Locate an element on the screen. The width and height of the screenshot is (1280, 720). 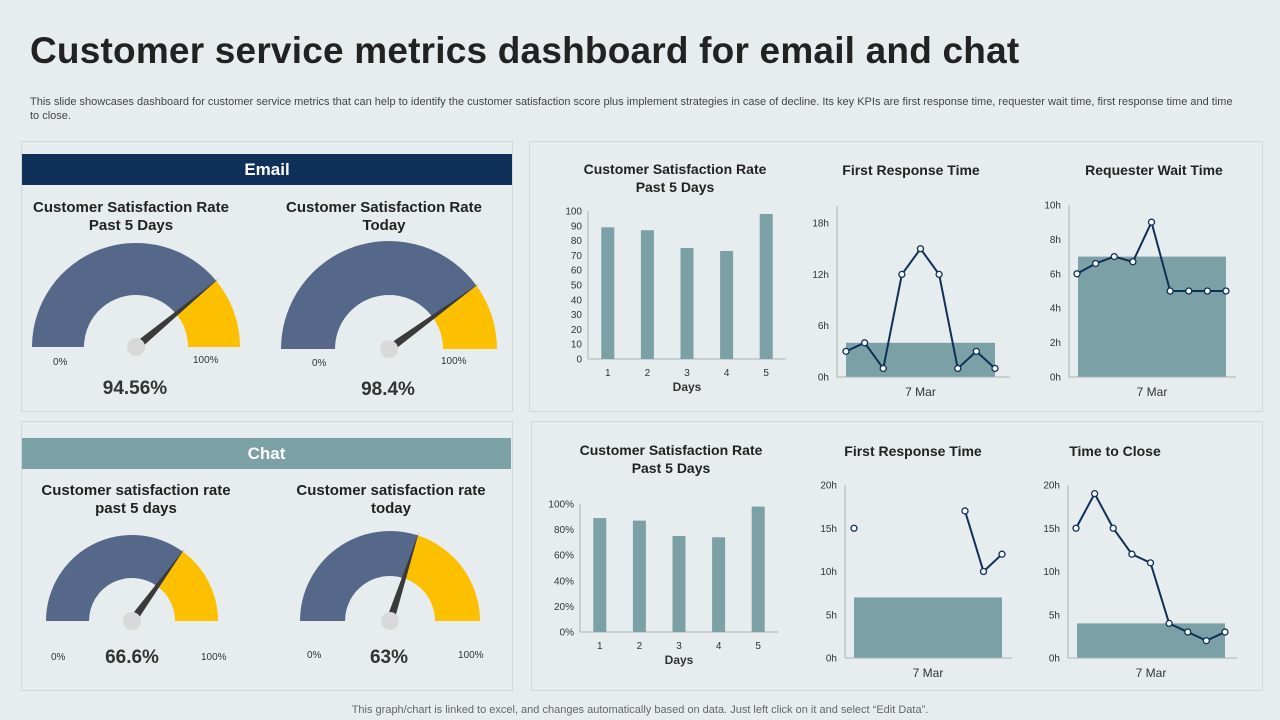
chat-ttc-chart-title: Time to Close is located at coordinates (1115, 451).